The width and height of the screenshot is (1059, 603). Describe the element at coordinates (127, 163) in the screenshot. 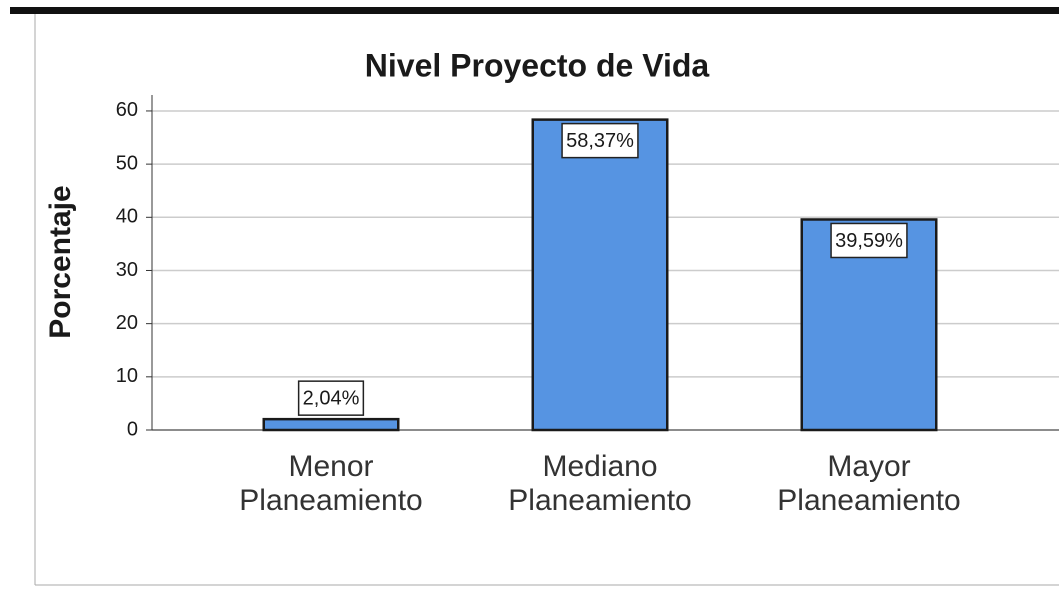

I see `y-tick-label: 50` at that location.